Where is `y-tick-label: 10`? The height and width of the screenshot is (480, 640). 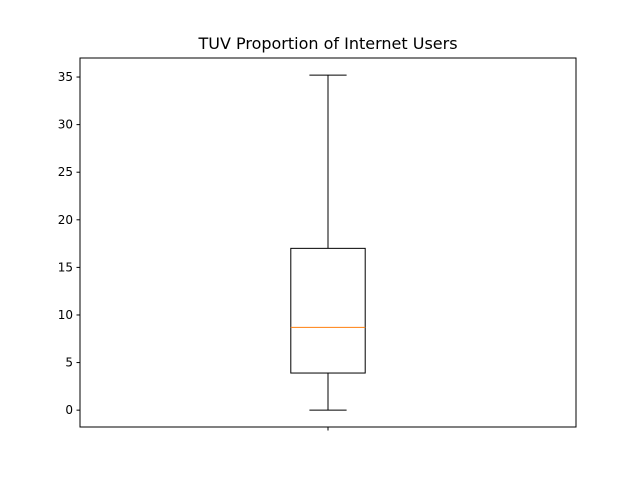
y-tick-label: 10 is located at coordinates (65, 315).